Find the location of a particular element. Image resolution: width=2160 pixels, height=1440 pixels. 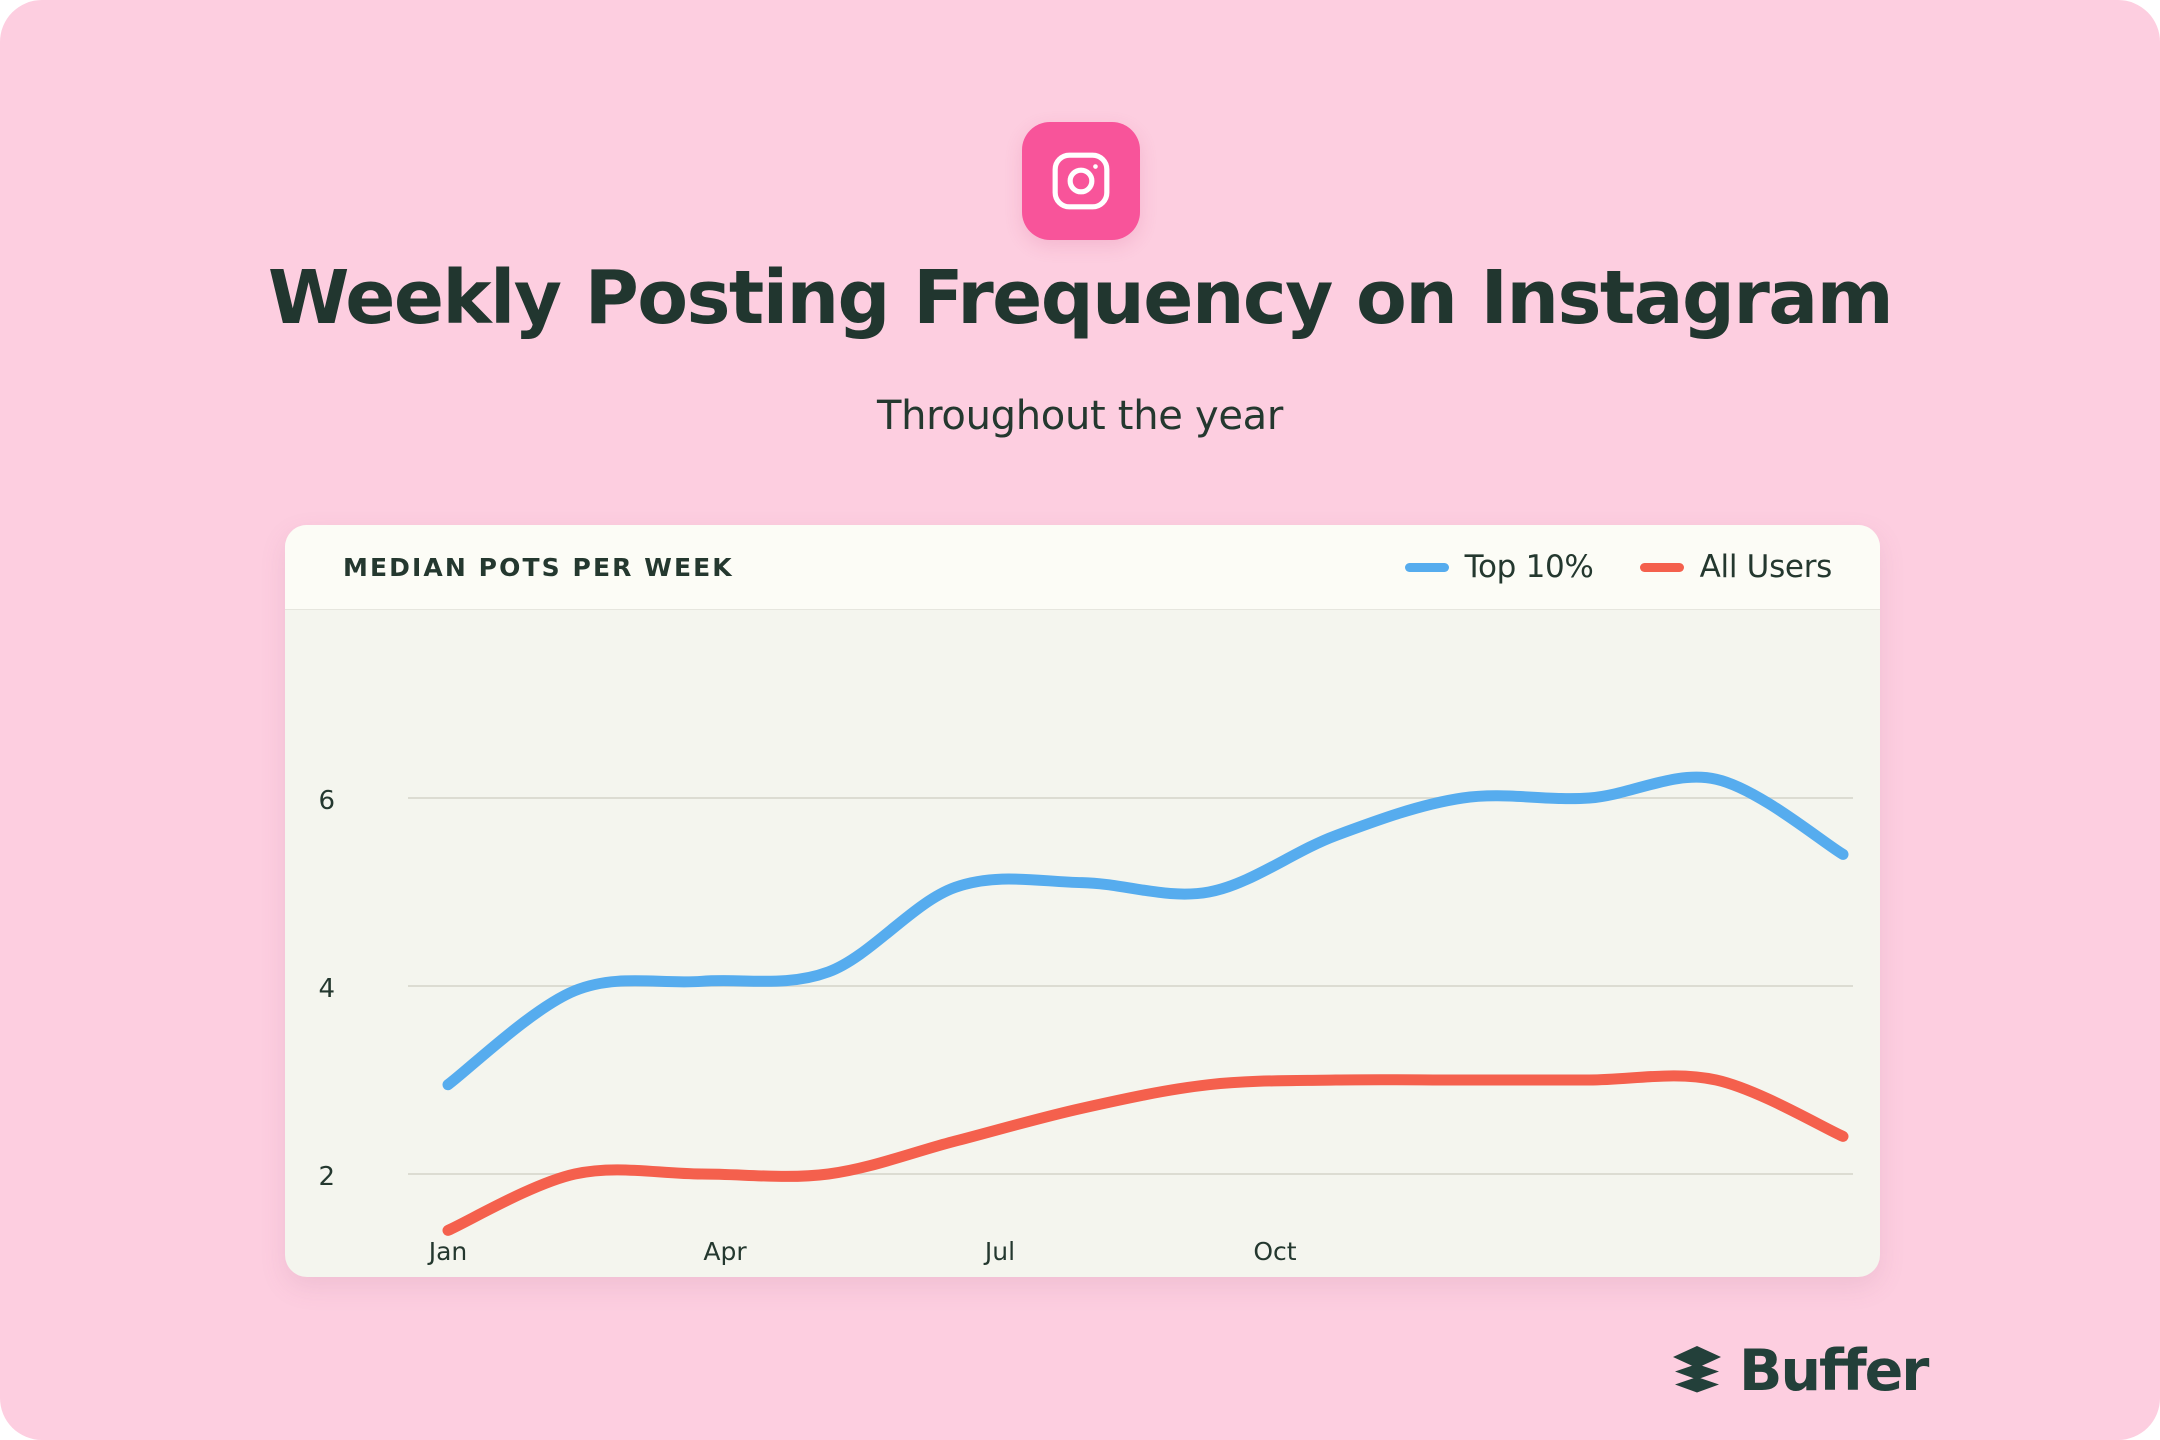

instagram-glyph is located at coordinates (1081, 181).